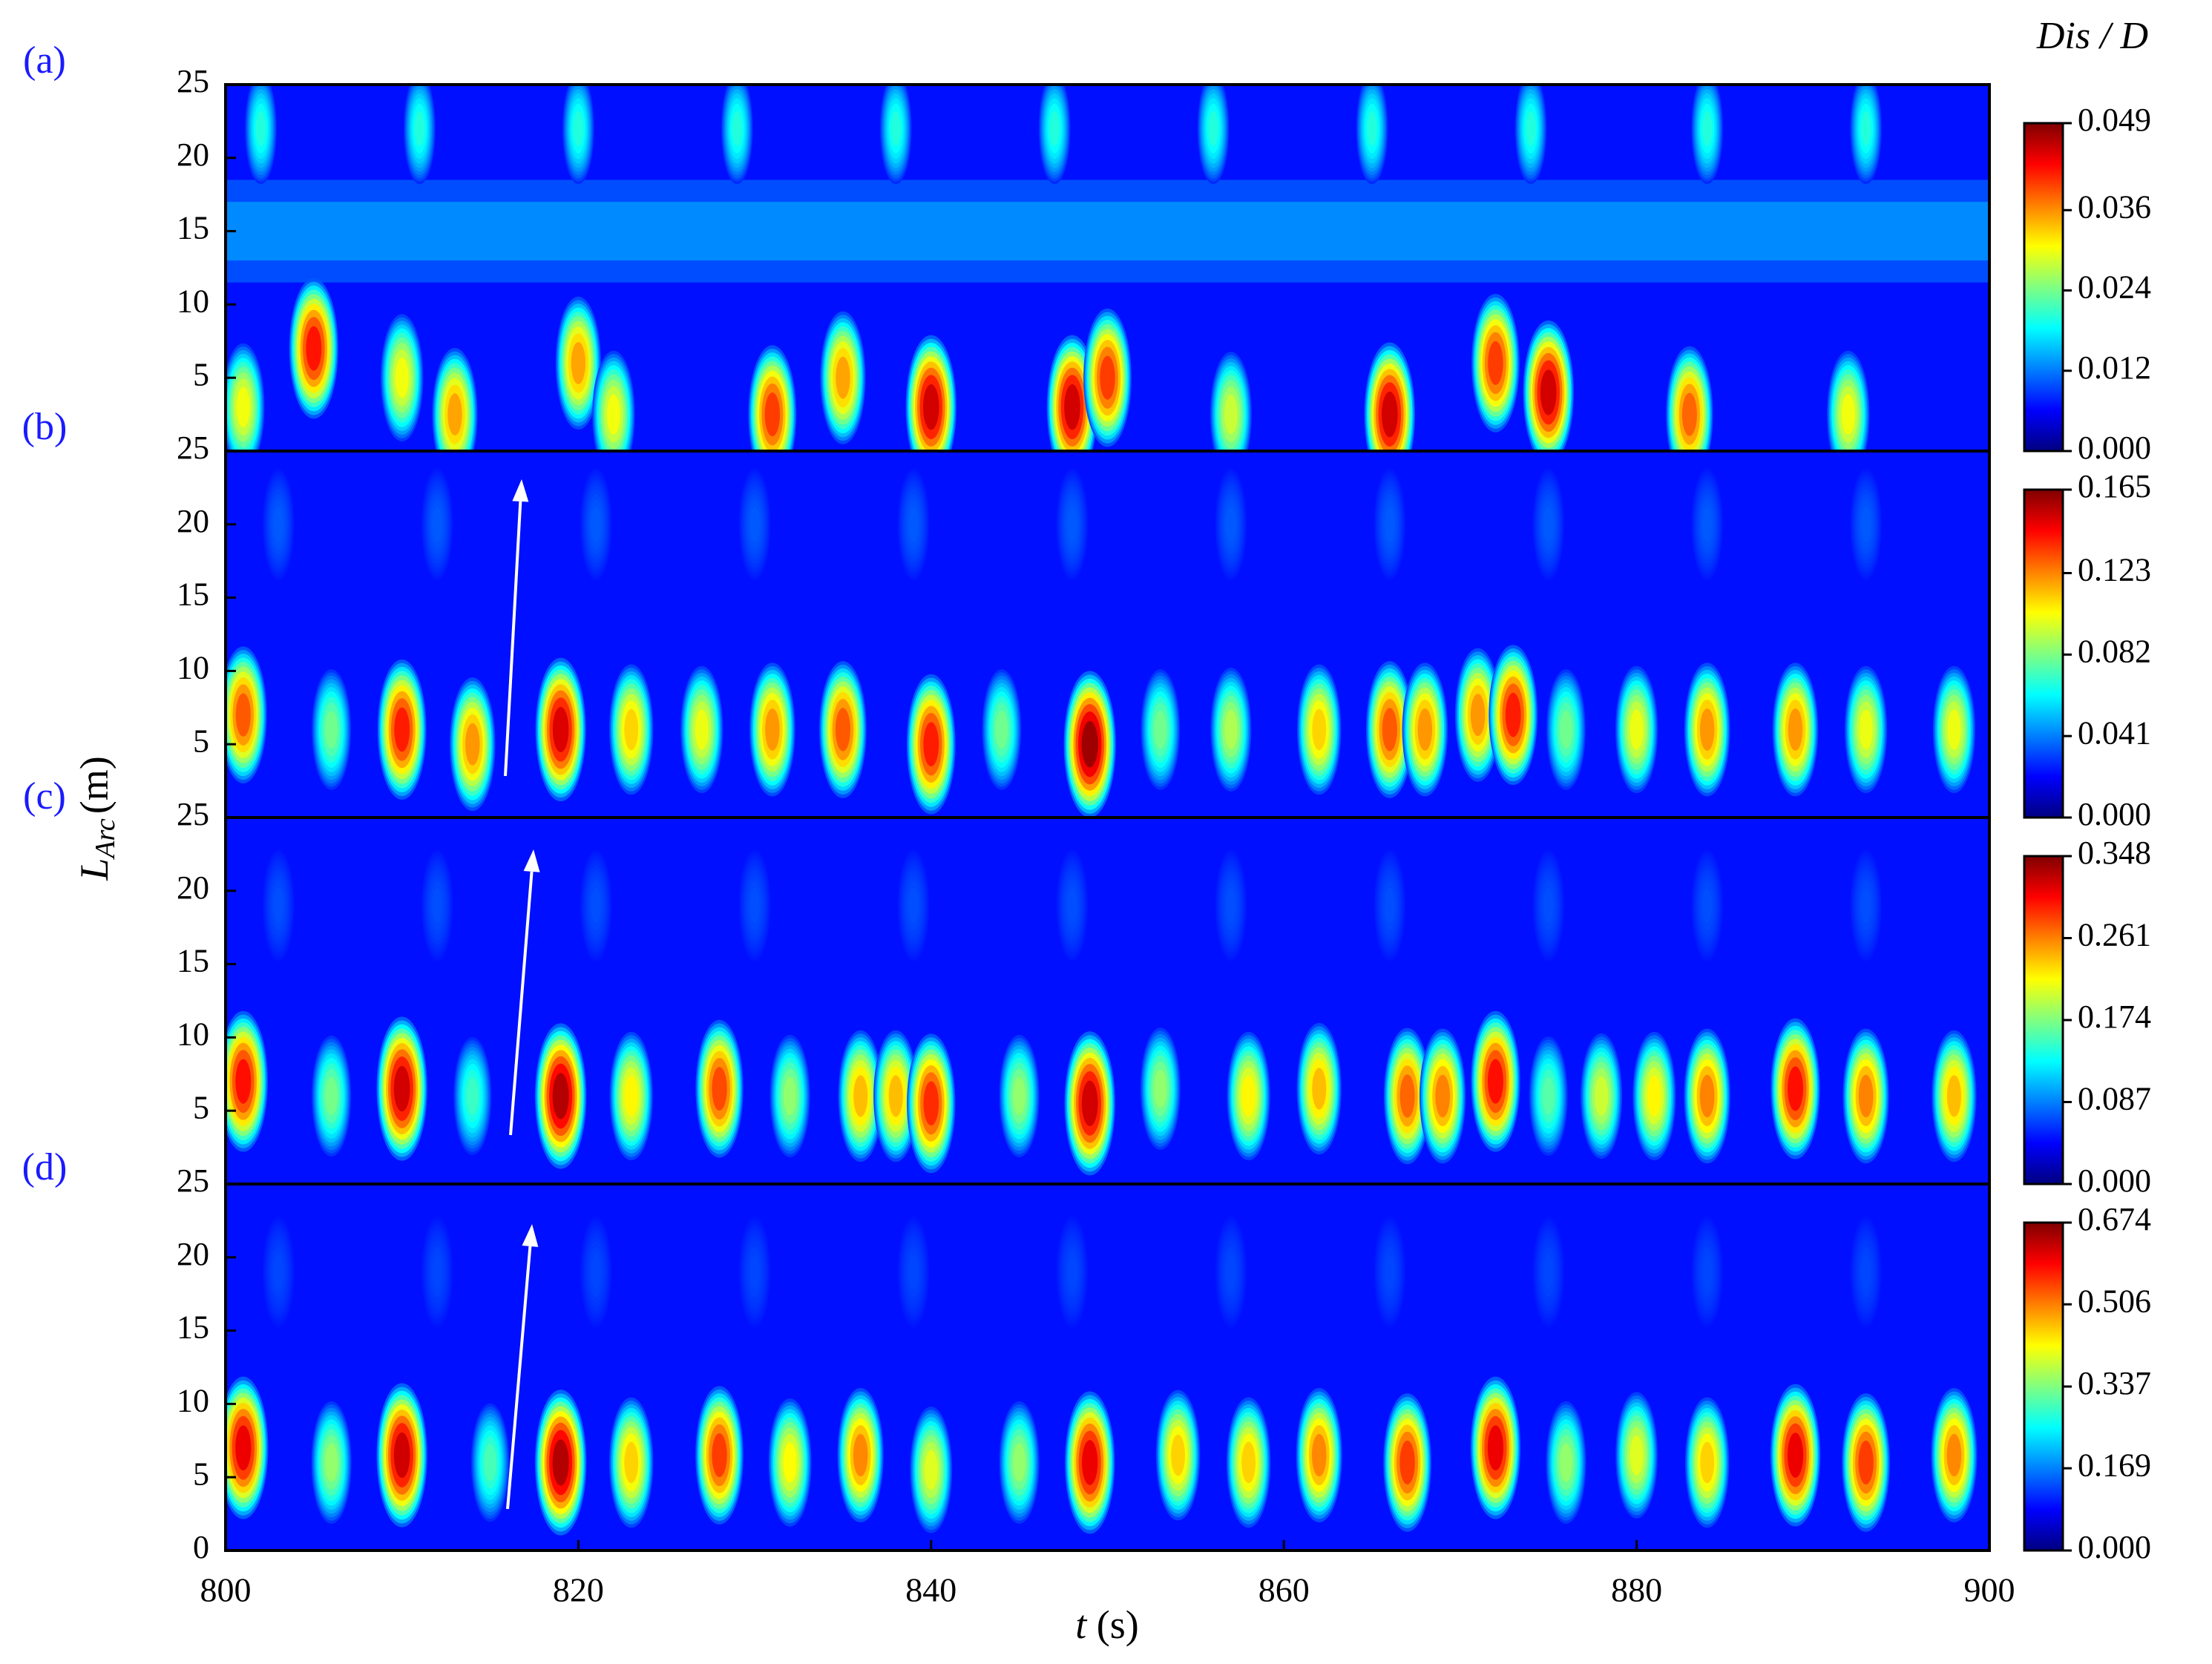  What do you see at coordinates (94, 785) in the screenshot?
I see `y-label-unit: (m)` at bounding box center [94, 785].